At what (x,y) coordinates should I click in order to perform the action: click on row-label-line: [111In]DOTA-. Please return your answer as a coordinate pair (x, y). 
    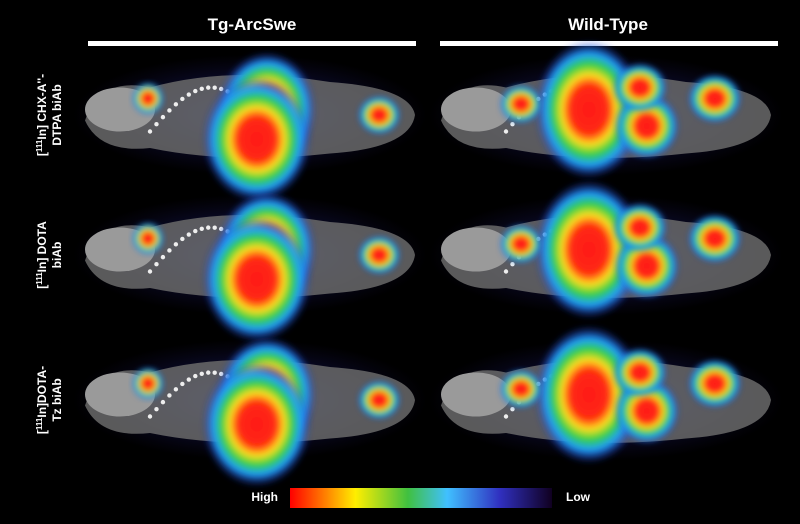
    Looking at the image, I should click on (42, 400).